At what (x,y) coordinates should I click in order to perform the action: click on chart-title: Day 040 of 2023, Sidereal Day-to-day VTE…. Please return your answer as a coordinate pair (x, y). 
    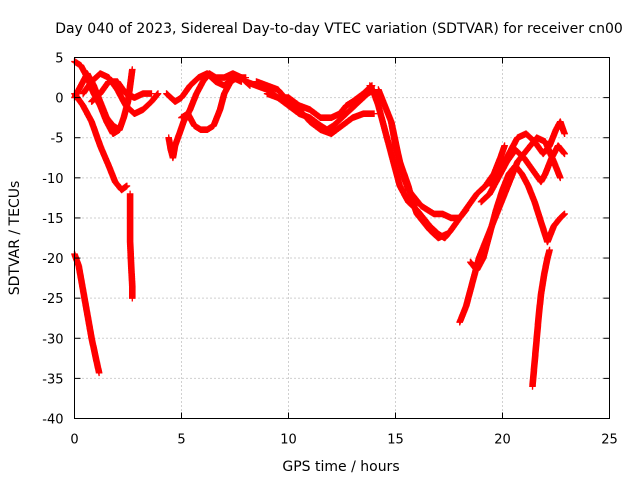
    Looking at the image, I should click on (339, 29).